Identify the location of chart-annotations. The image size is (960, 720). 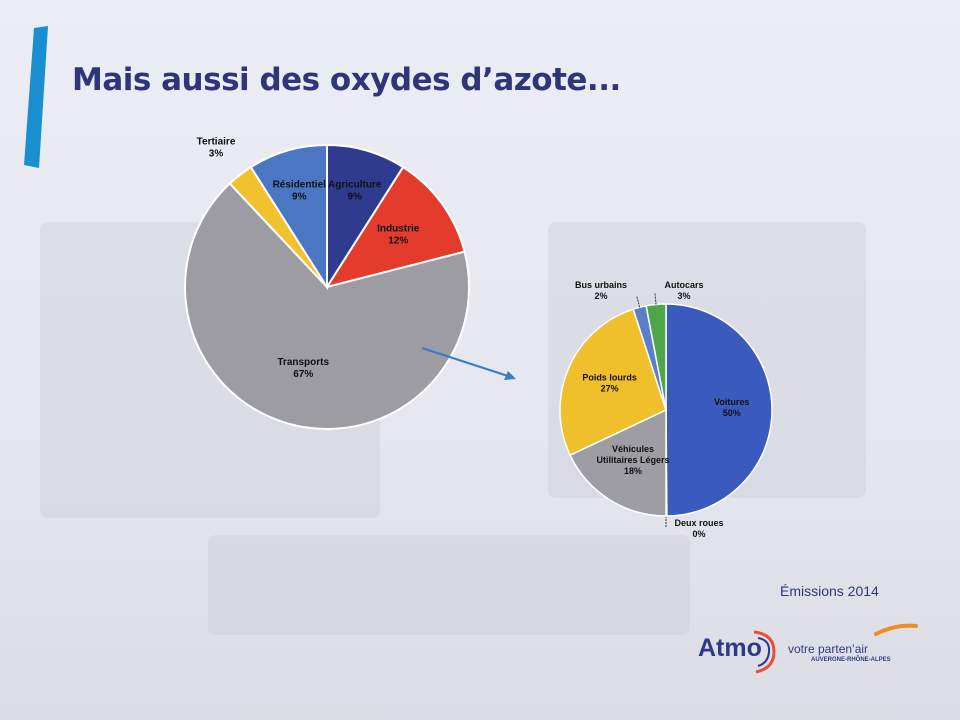
(468, 363).